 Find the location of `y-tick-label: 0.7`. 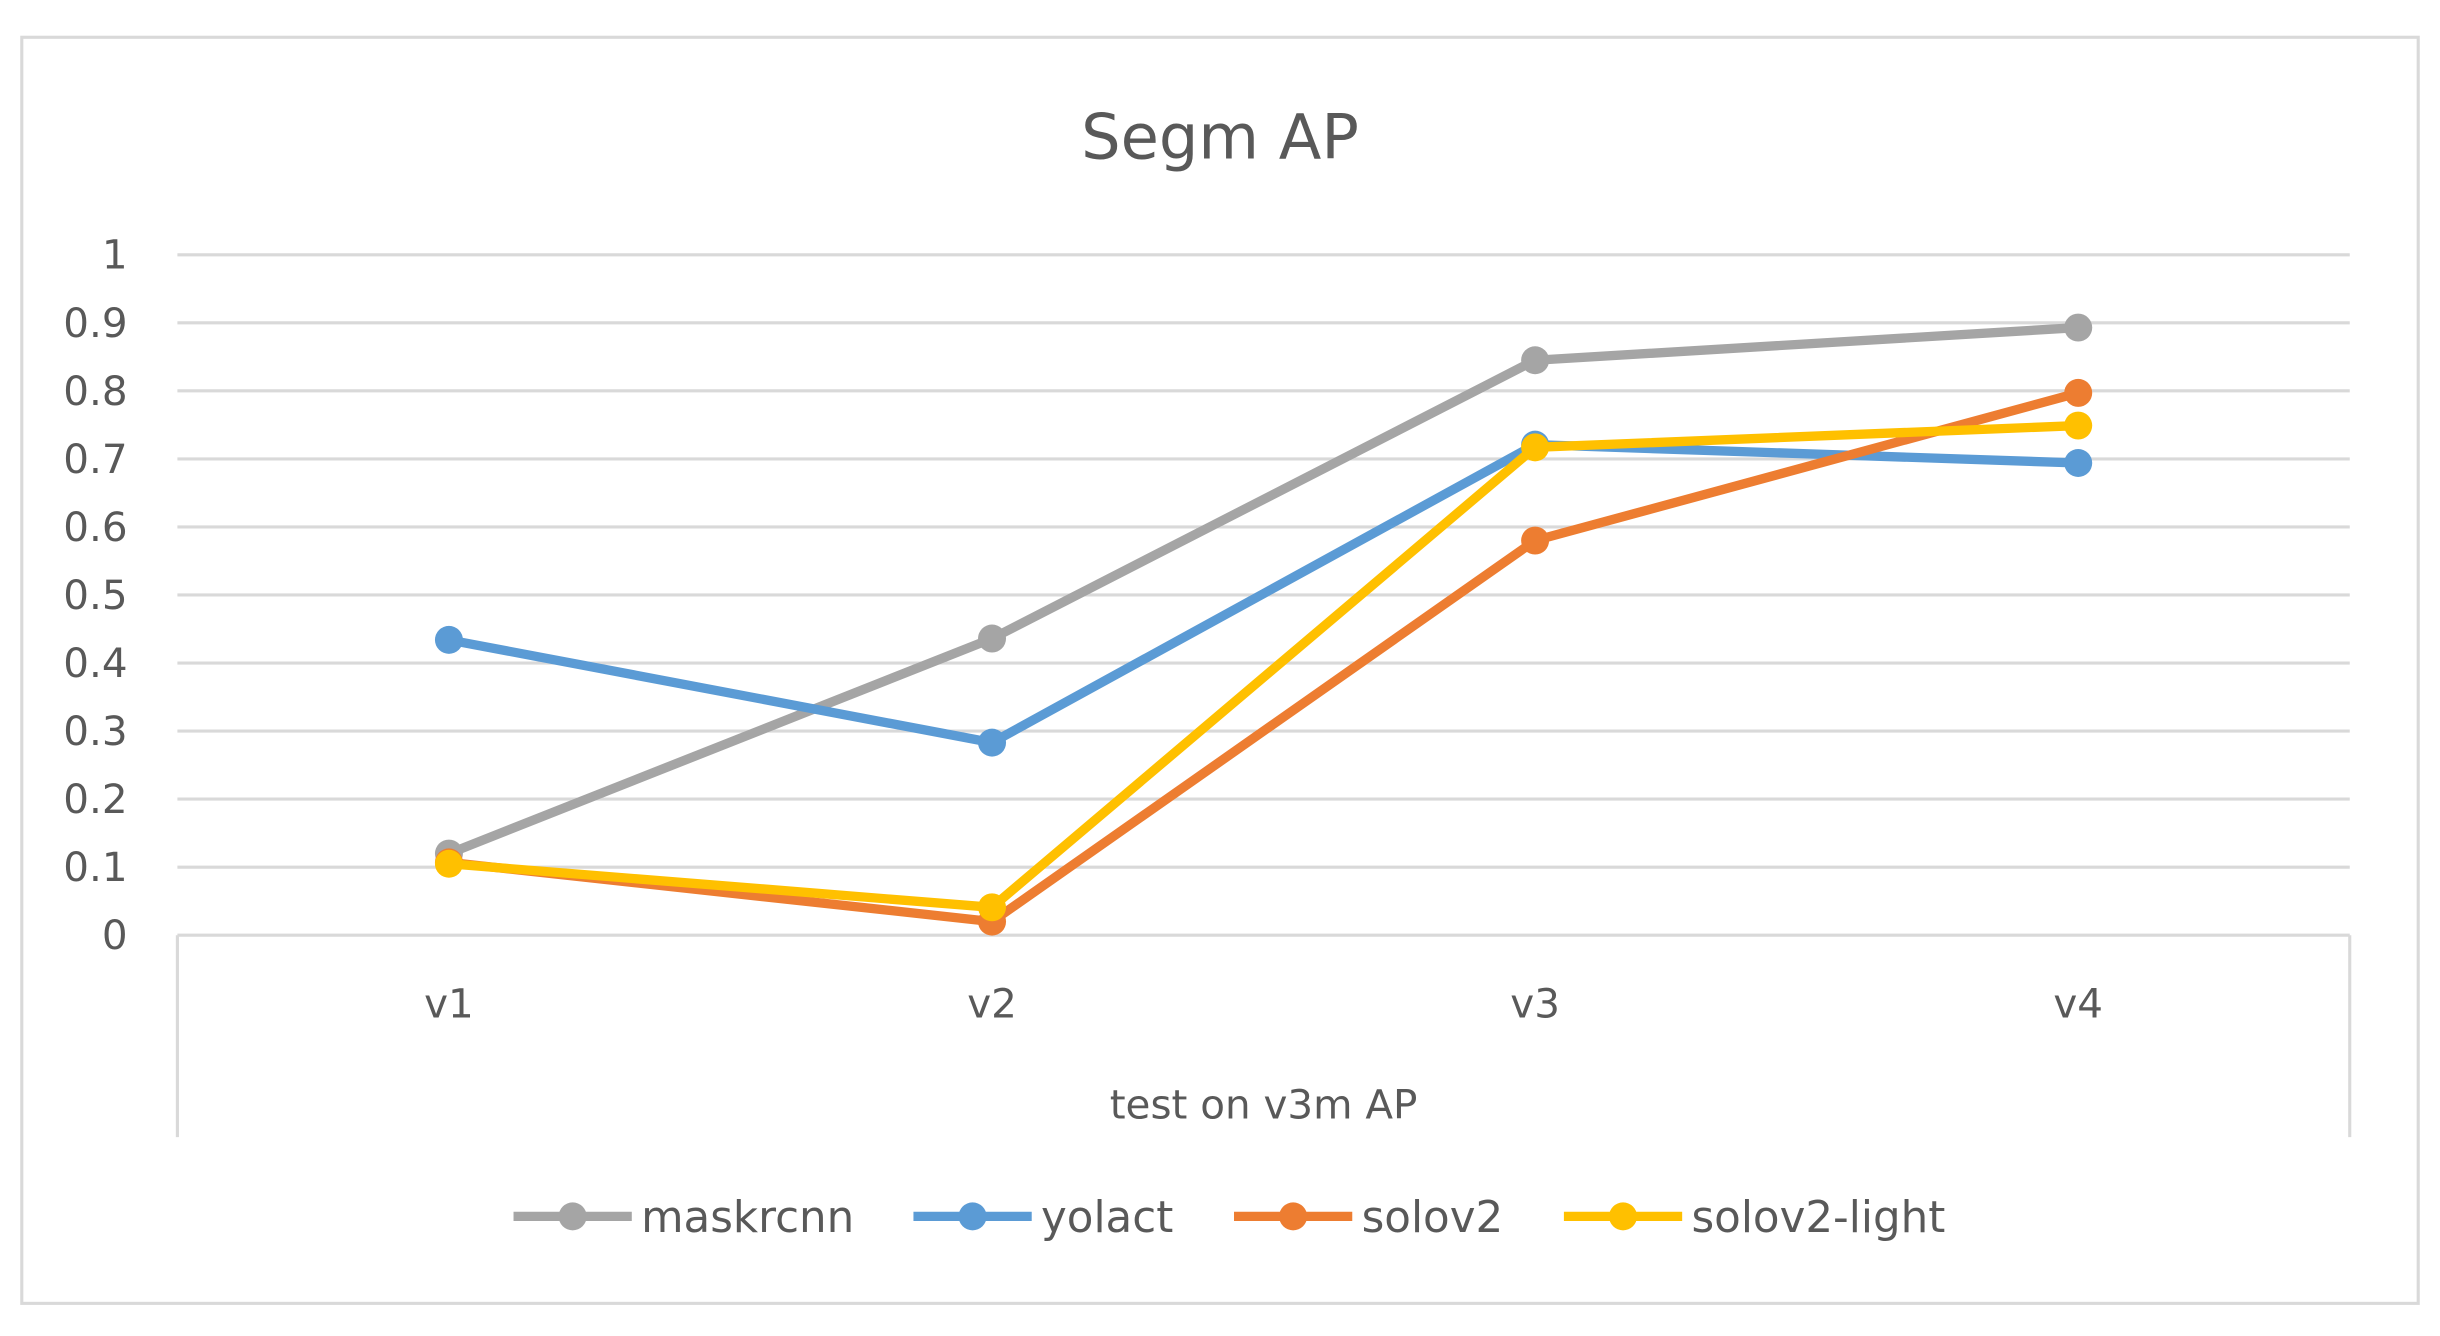

y-tick-label: 0.7 is located at coordinates (95, 459).